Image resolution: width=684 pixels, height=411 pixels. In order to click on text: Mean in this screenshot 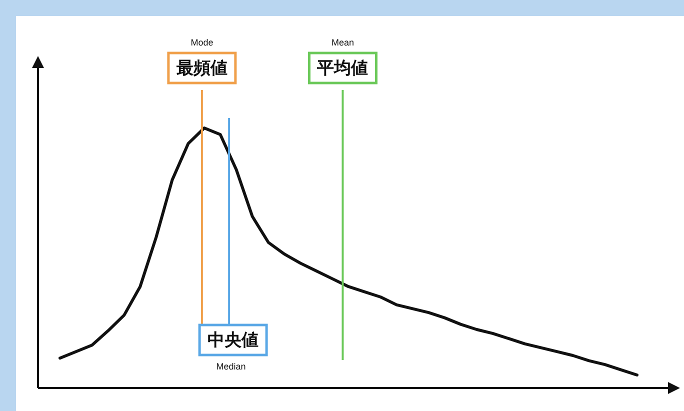, I will do `click(342, 42)`.